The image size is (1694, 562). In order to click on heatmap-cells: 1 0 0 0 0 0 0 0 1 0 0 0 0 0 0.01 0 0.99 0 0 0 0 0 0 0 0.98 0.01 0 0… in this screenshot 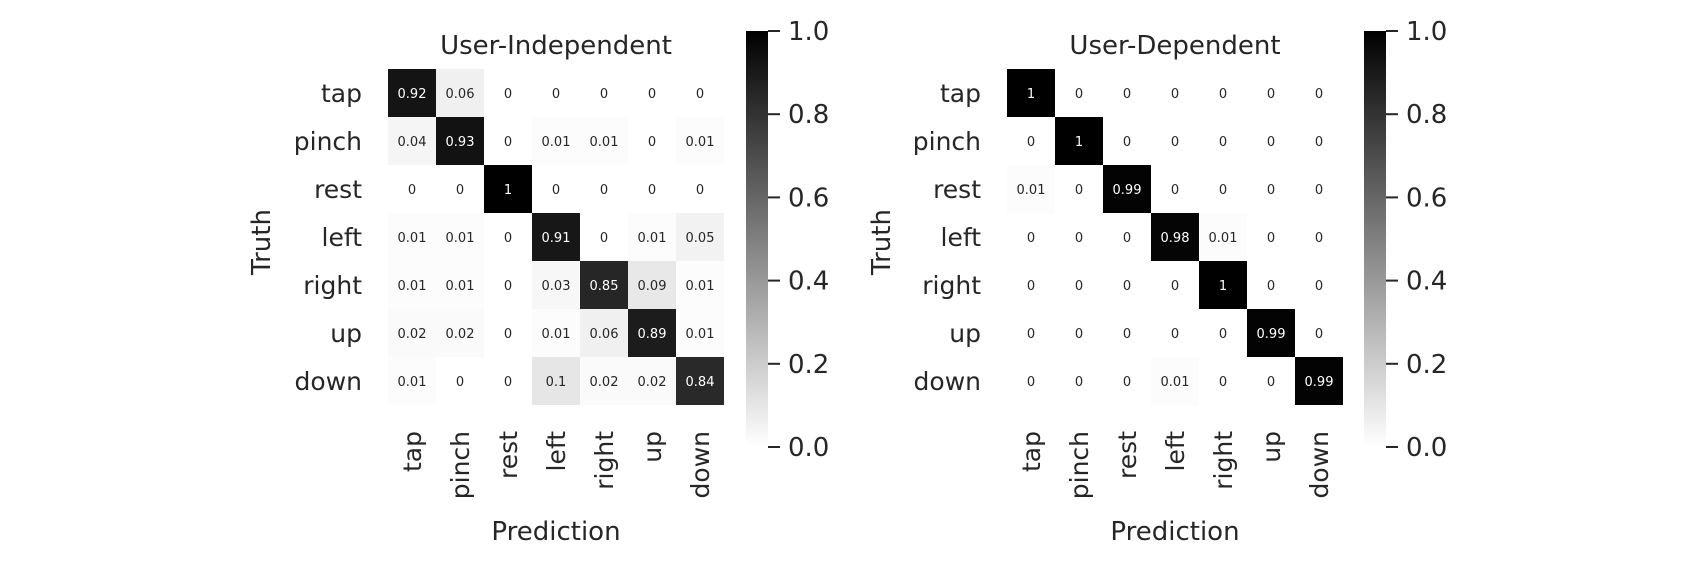, I will do `click(1175, 237)`.